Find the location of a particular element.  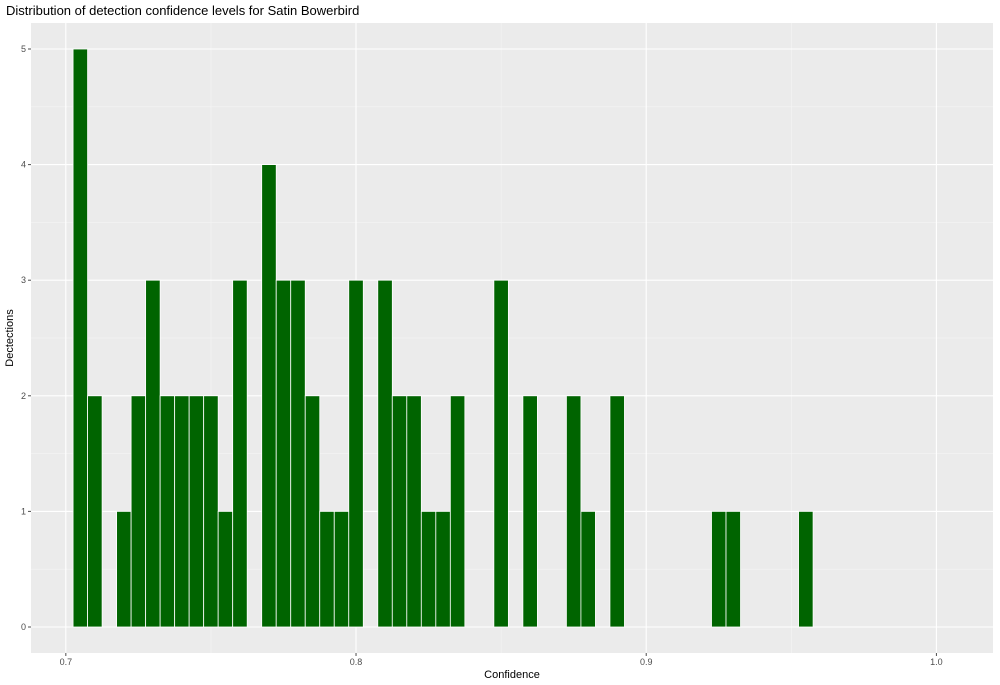

y-axis-tick-labels: 0 1 2 3 4 5 is located at coordinates (23, 338).